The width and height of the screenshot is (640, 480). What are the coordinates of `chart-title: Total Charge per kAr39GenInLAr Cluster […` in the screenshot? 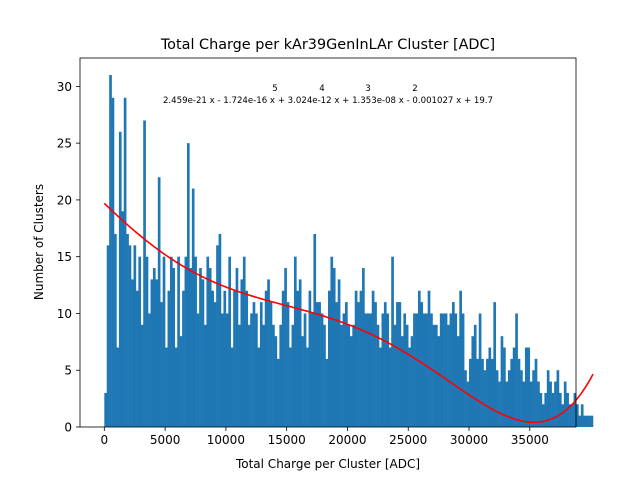 It's located at (327, 45).